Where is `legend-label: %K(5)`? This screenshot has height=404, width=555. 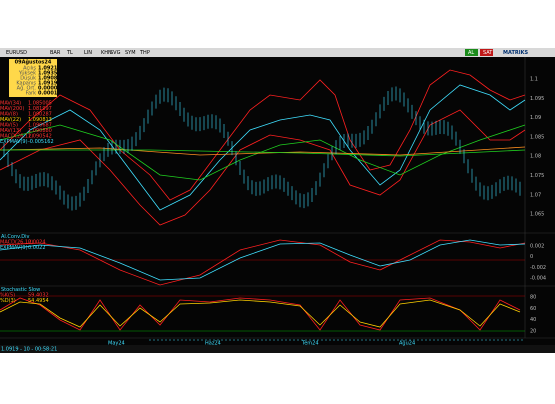 legend-label: %K(5) is located at coordinates (7, 296).